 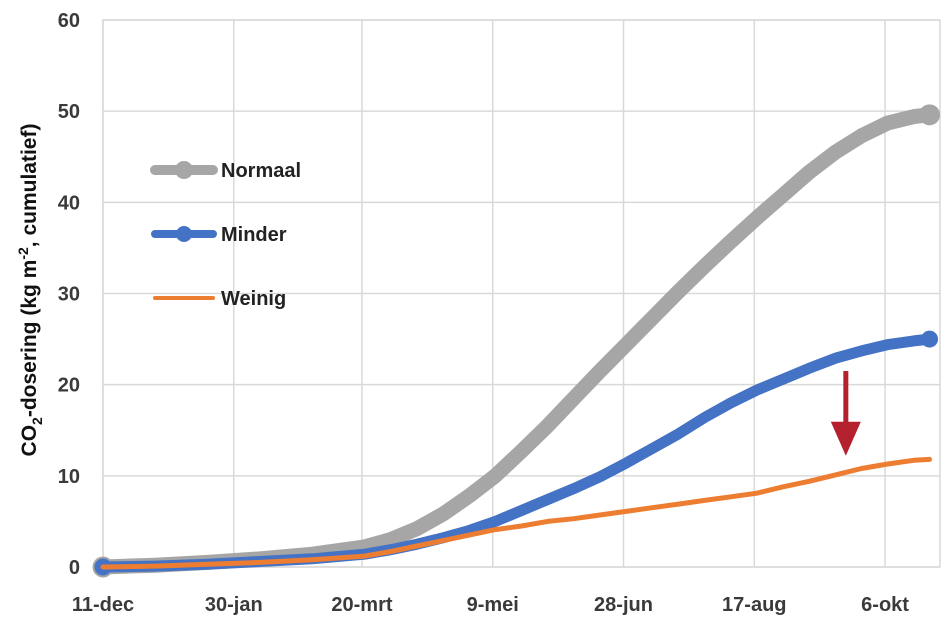 What do you see at coordinates (493, 605) in the screenshot?
I see `x-tick-9-mei: 9-mei` at bounding box center [493, 605].